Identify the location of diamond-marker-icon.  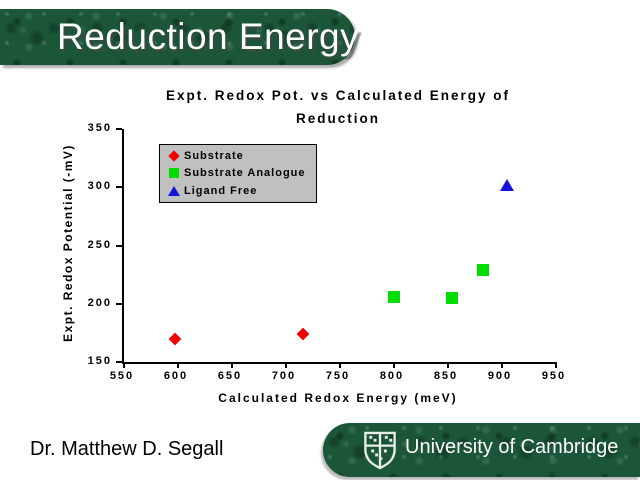
(173, 155).